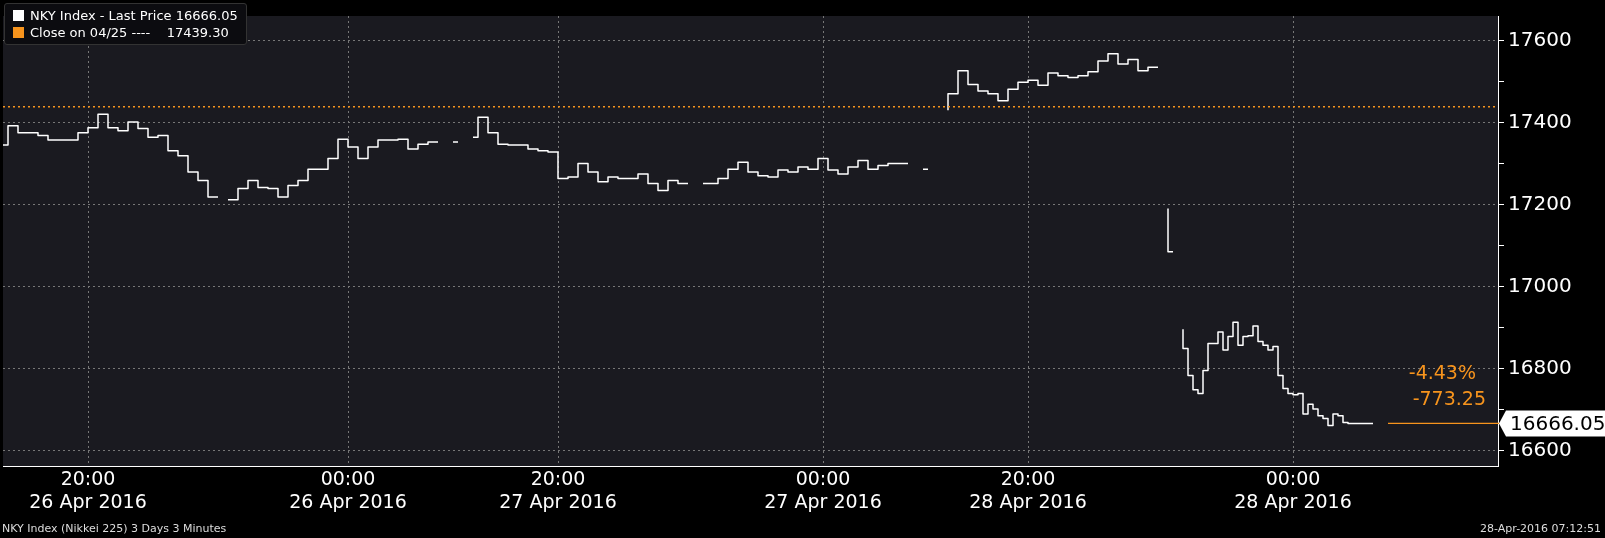 This screenshot has width=1605, height=538. What do you see at coordinates (88, 490) in the screenshot?
I see `x-tick-label: 20:00 26 Apr 2016` at bounding box center [88, 490].